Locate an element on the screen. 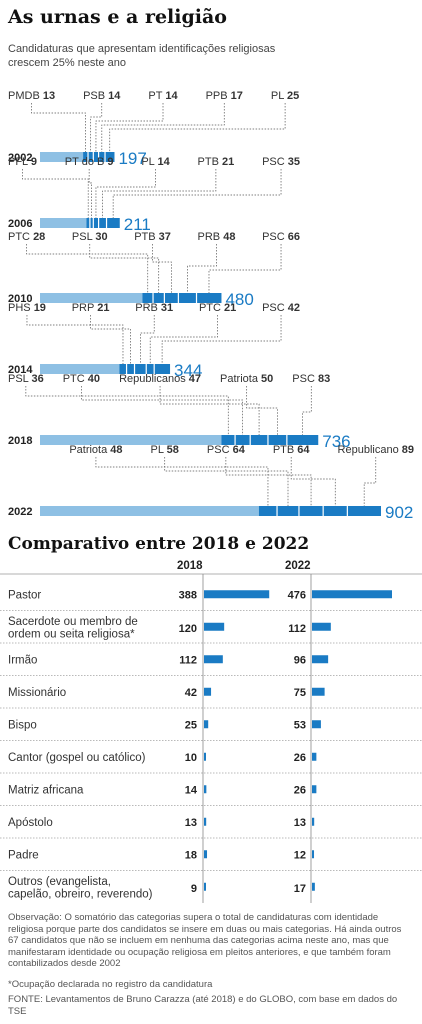 The width and height of the screenshot is (422, 1024). year-label: 2006 is located at coordinates (20, 224).